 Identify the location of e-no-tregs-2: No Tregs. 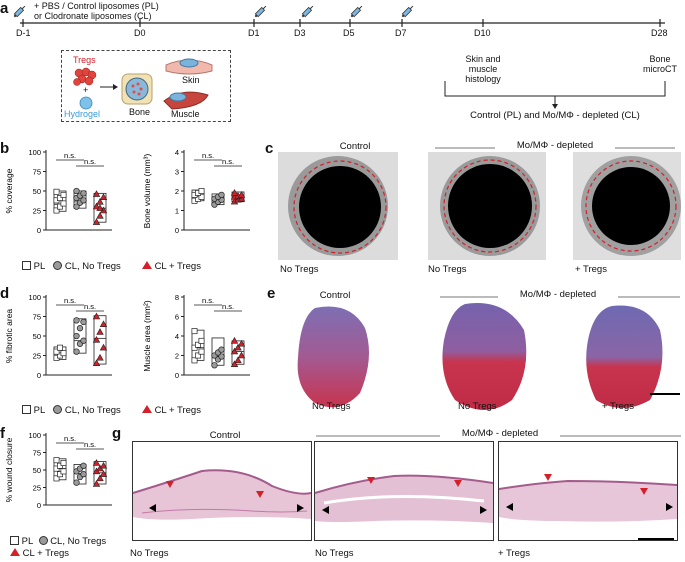
(477, 406).